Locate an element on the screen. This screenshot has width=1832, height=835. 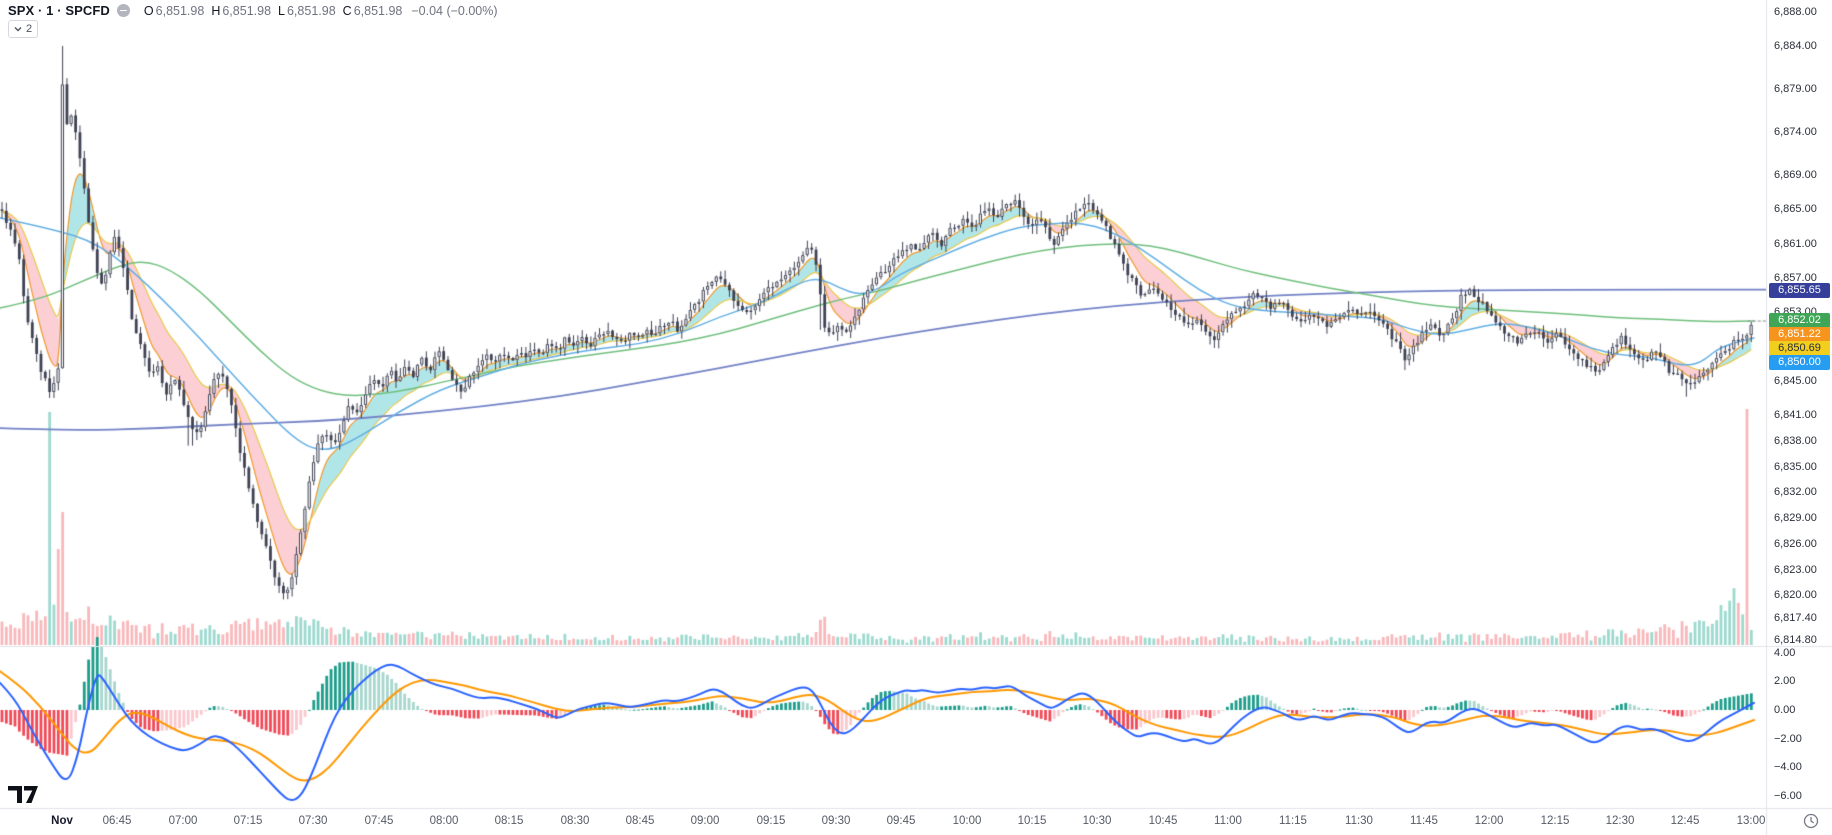
price-tick-label: −2.00 is located at coordinates (1788, 739).